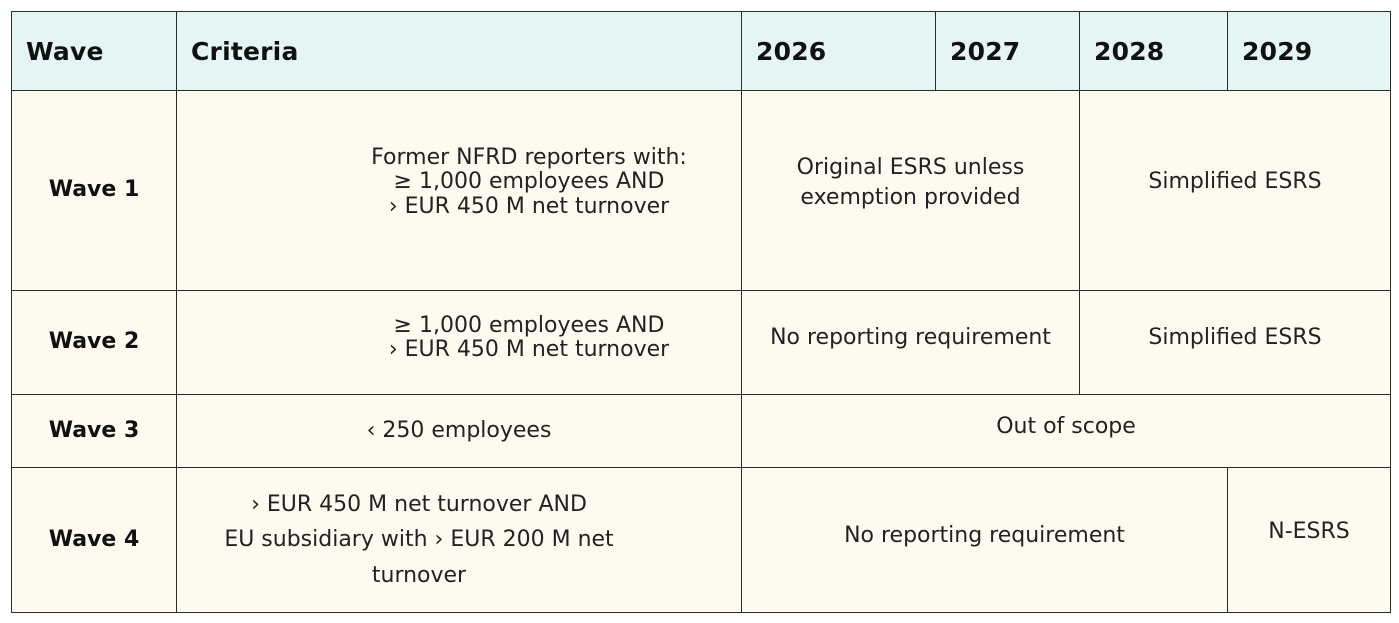 The image size is (1399, 623). Describe the element at coordinates (1007, 51) in the screenshot. I see `header-2027: 2027` at that location.